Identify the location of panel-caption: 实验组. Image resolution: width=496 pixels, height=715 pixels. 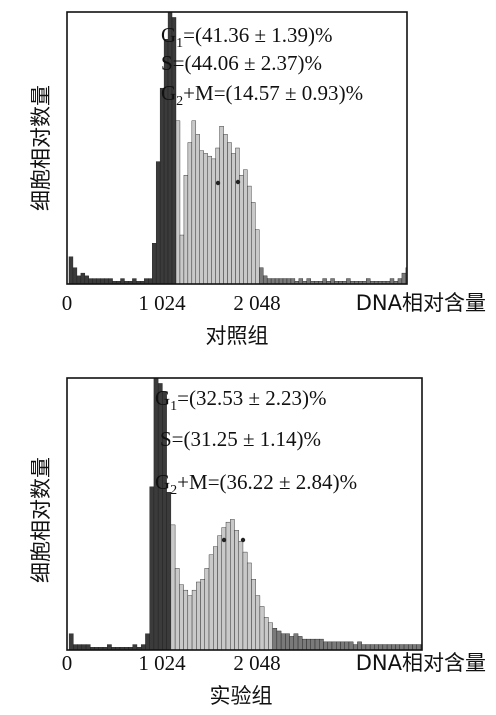
(241, 696).